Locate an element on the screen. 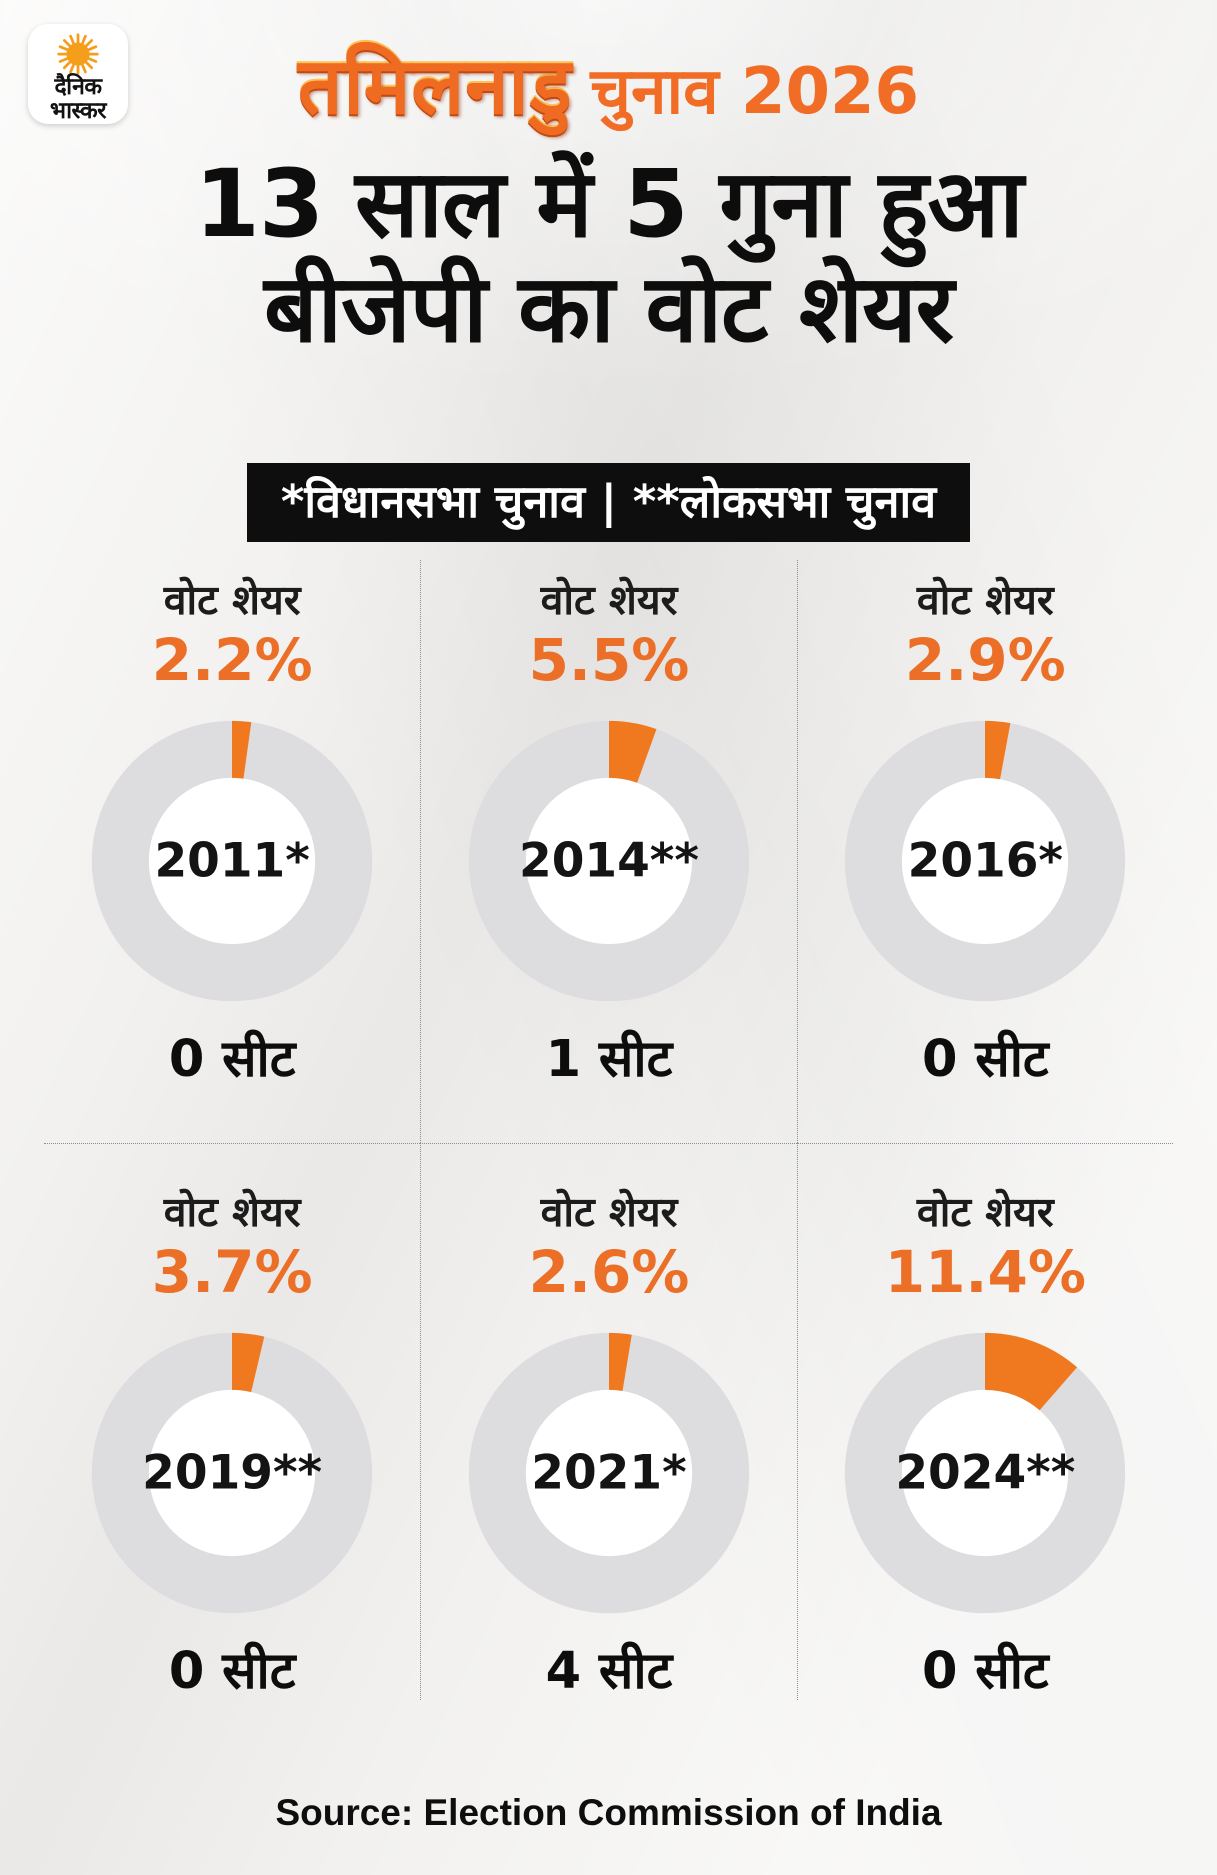 The image size is (1217, 1875). headline: 13 साल में 5 गुना हुआ बीजेपी का वोट शेयर is located at coordinates (608, 257).